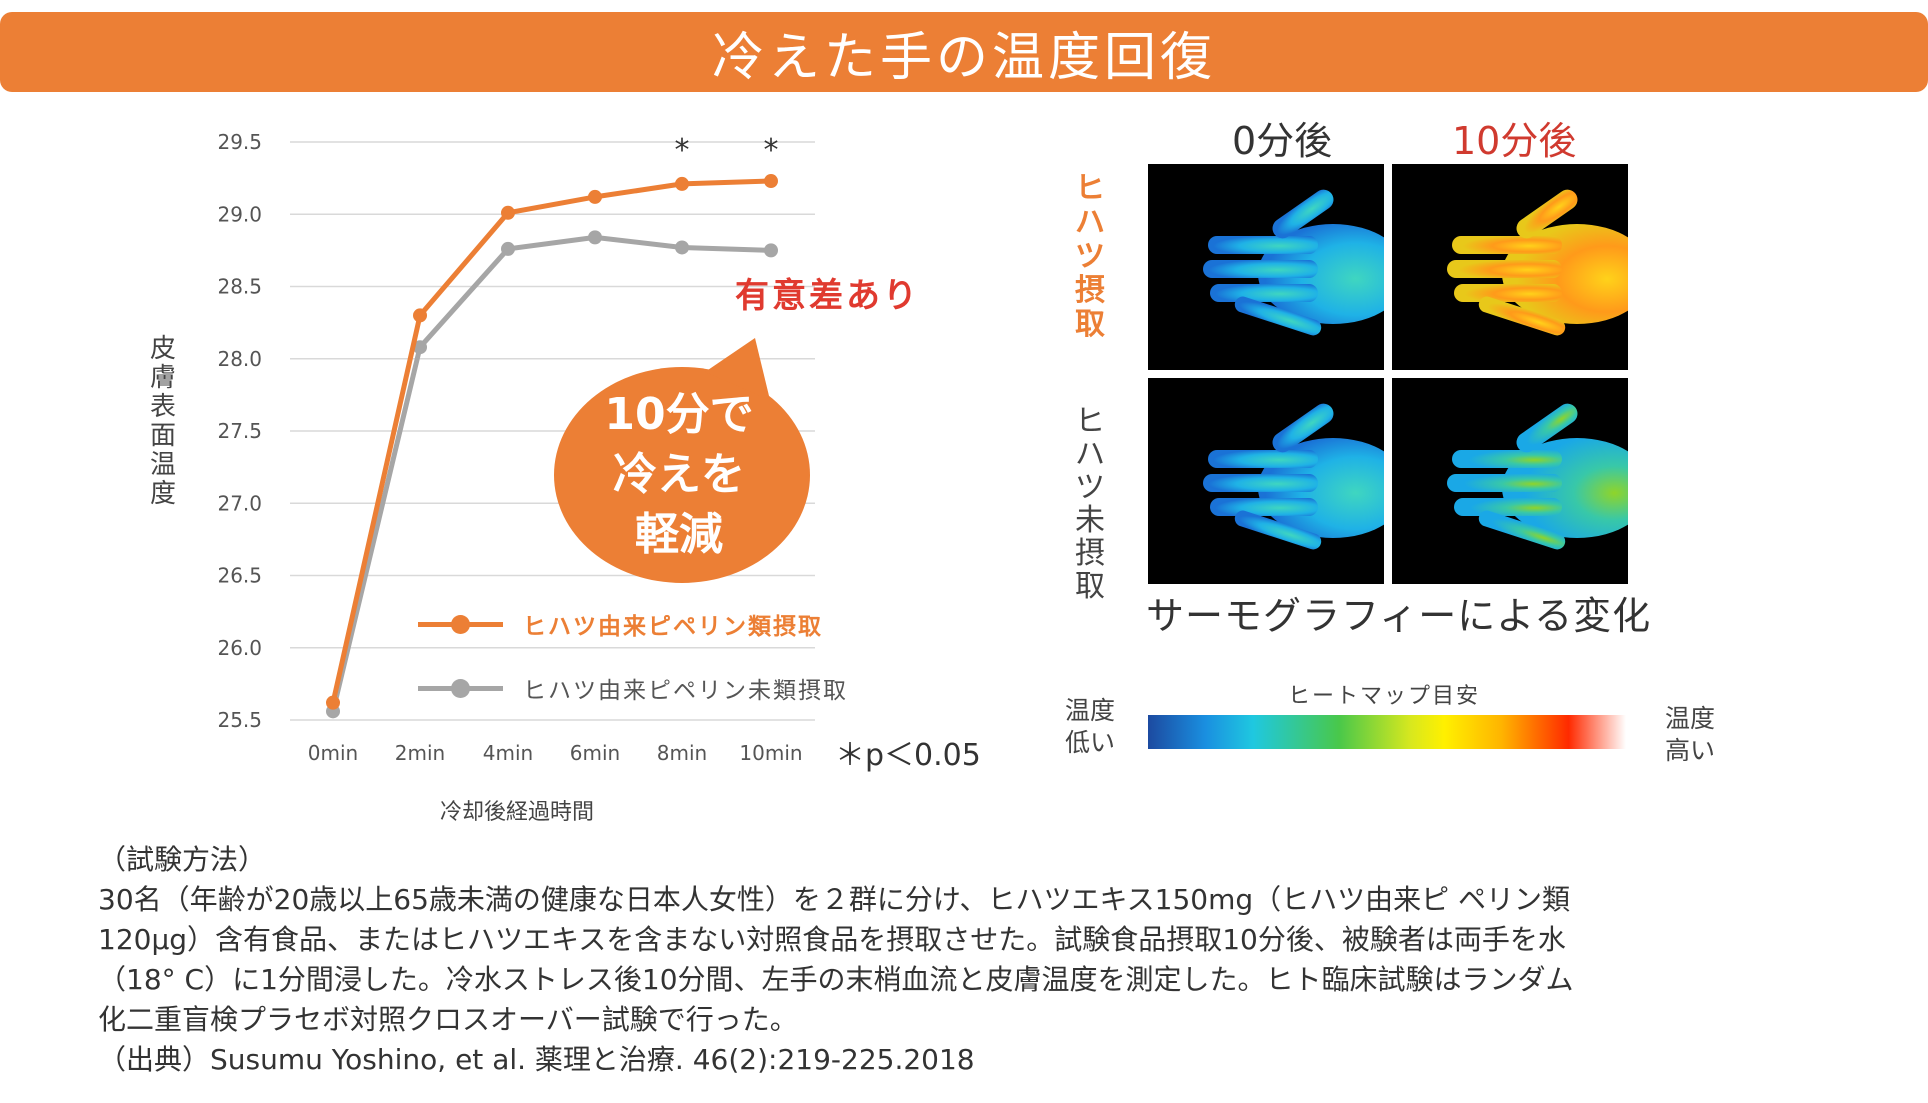  What do you see at coordinates (685, 691) in the screenshot?
I see `legend-label-not-taken: ヒハツ由来ピペリン未類摂取` at bounding box center [685, 691].